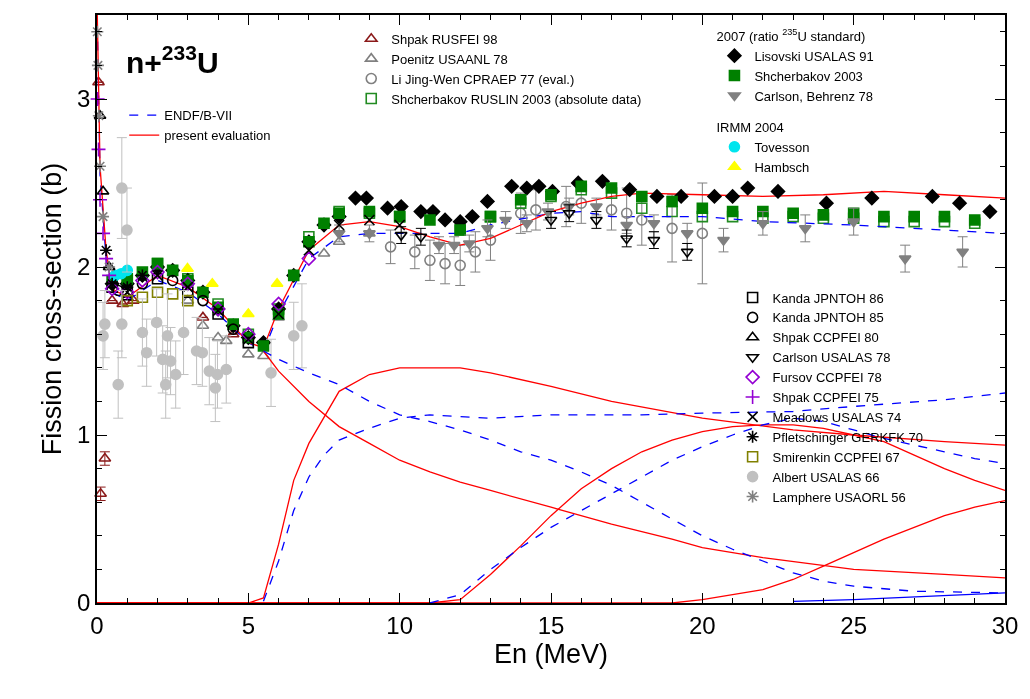 This screenshot has height=699, width=1030. I want to click on legend-label: Kanda JPNTOH 86, so click(828, 298).